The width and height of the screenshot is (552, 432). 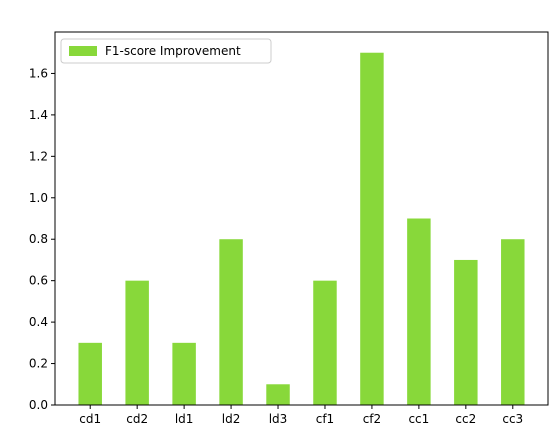 What do you see at coordinates (90, 373) in the screenshot?
I see `bar-cd1` at bounding box center [90, 373].